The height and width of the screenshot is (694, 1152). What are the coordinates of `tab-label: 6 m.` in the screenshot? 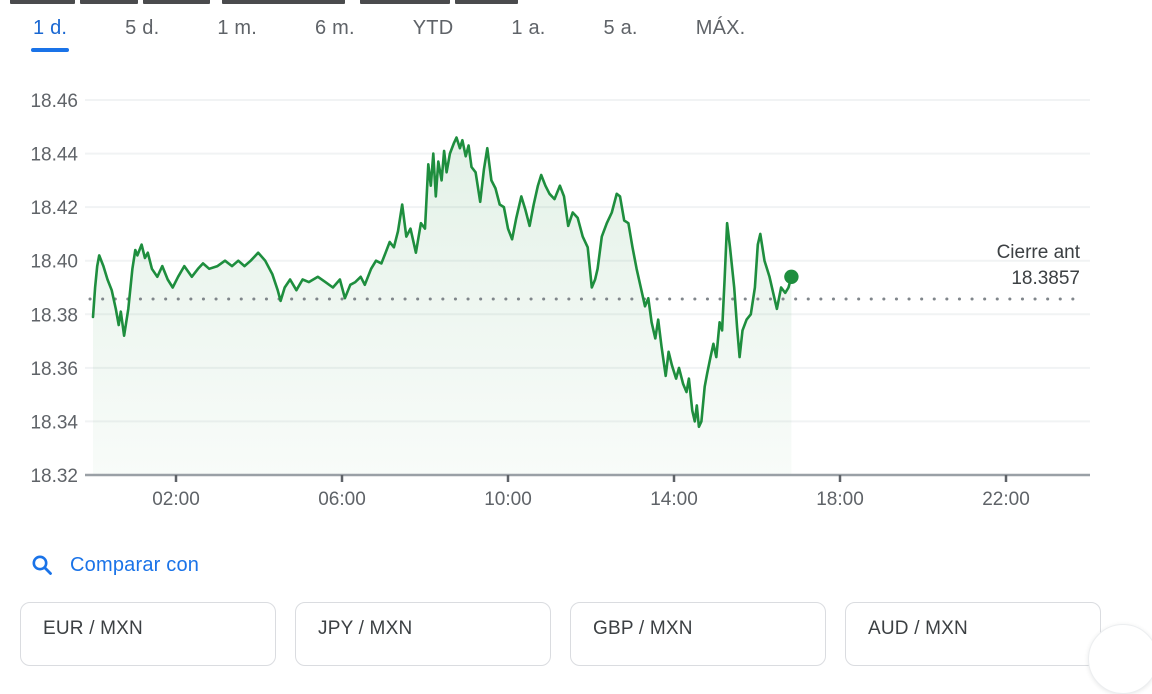 It's located at (335, 28).